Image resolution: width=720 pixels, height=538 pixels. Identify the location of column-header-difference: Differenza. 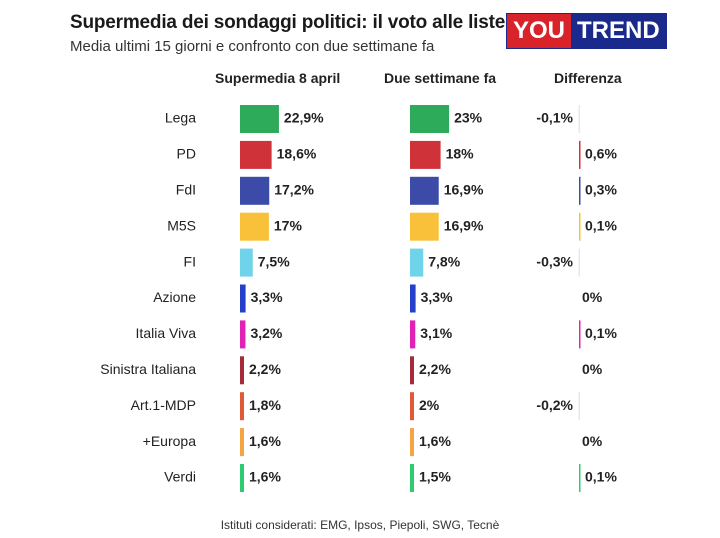
(588, 78).